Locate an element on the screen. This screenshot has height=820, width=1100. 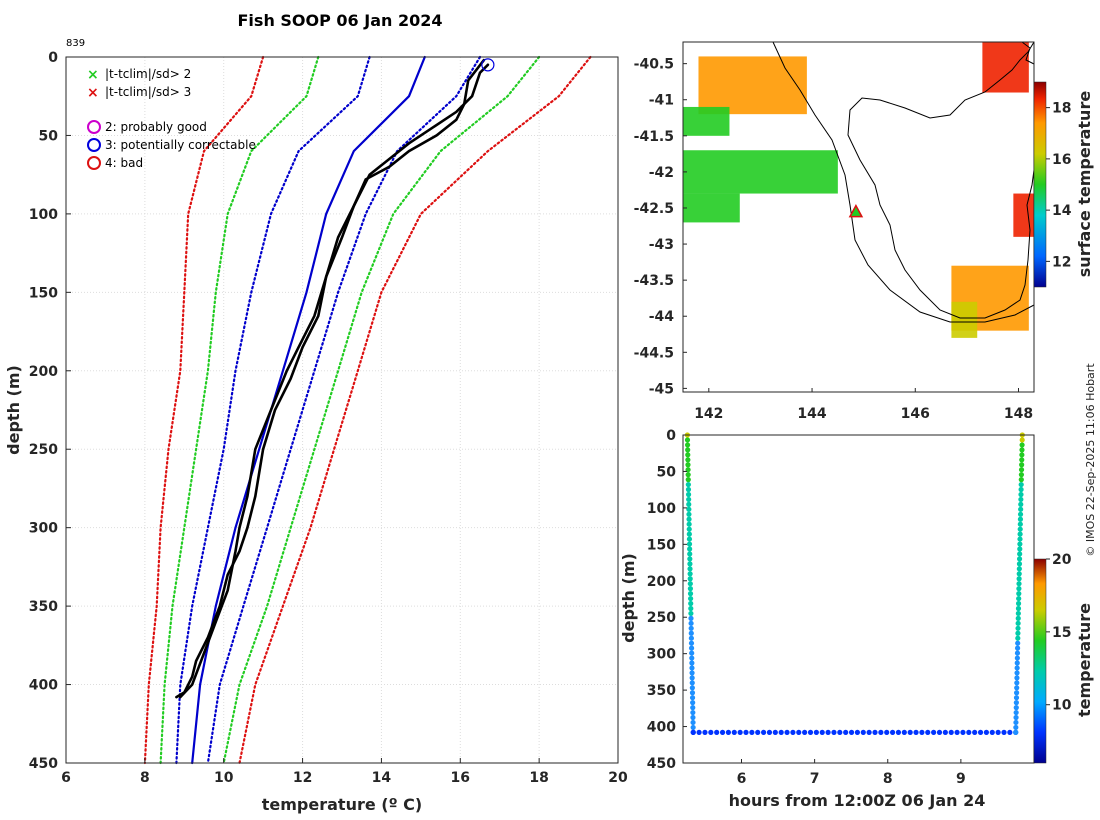
legend-sd3-label: |t-tclim|/sd> 3 is located at coordinates (148, 92).